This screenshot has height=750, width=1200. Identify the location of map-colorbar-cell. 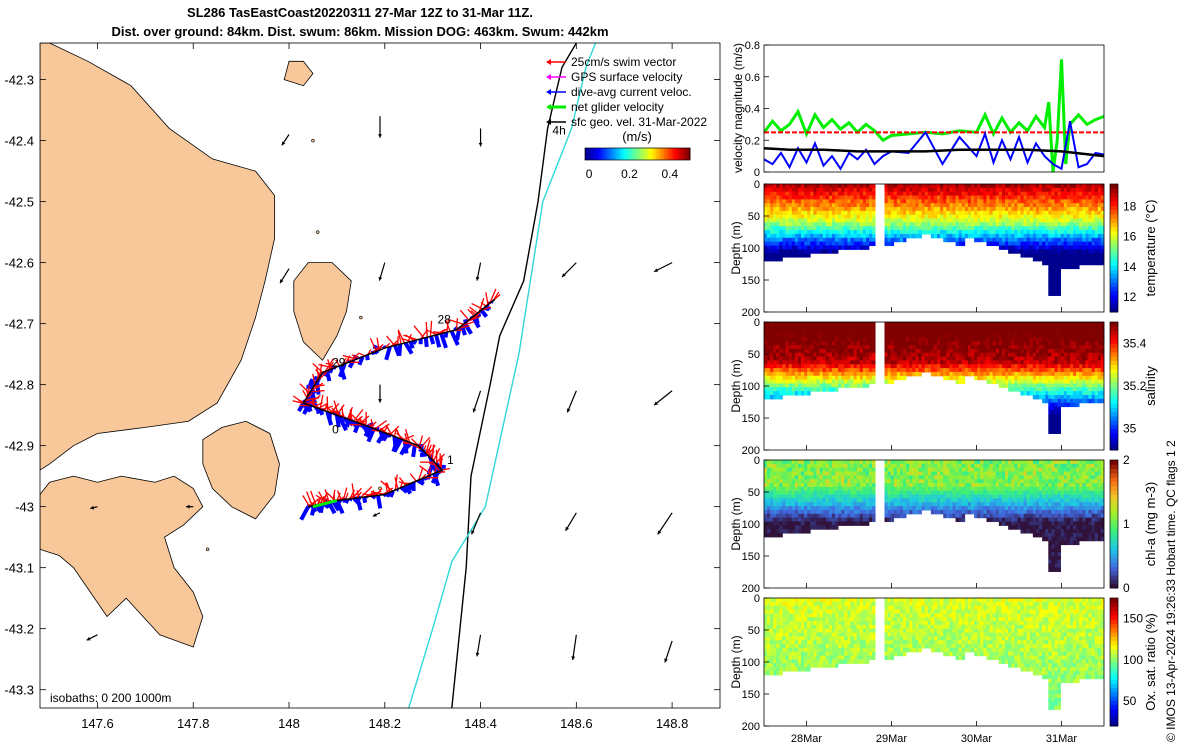
(629, 154).